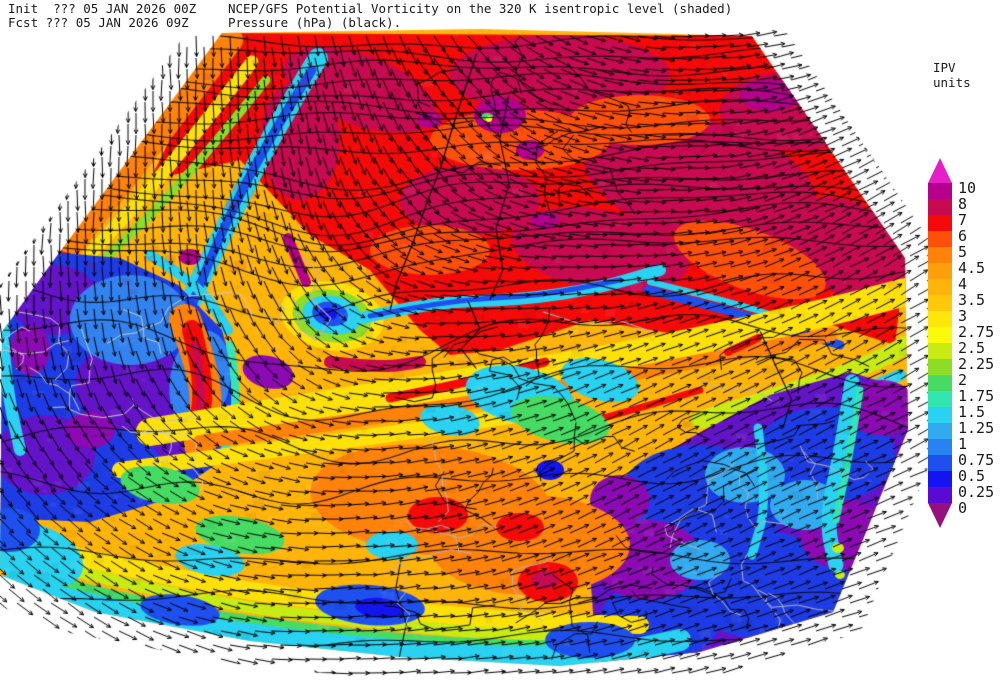  I want to click on colorbar-units-label: IPV units, so click(952, 75).